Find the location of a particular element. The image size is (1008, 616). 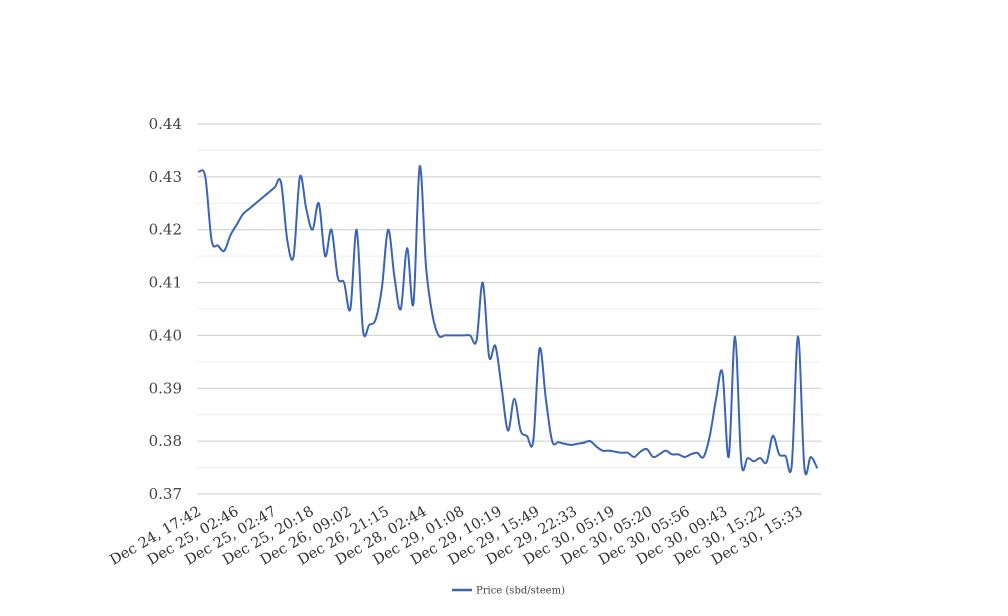

legend-label-price: Price (sbd/steem) is located at coordinates (520, 591).